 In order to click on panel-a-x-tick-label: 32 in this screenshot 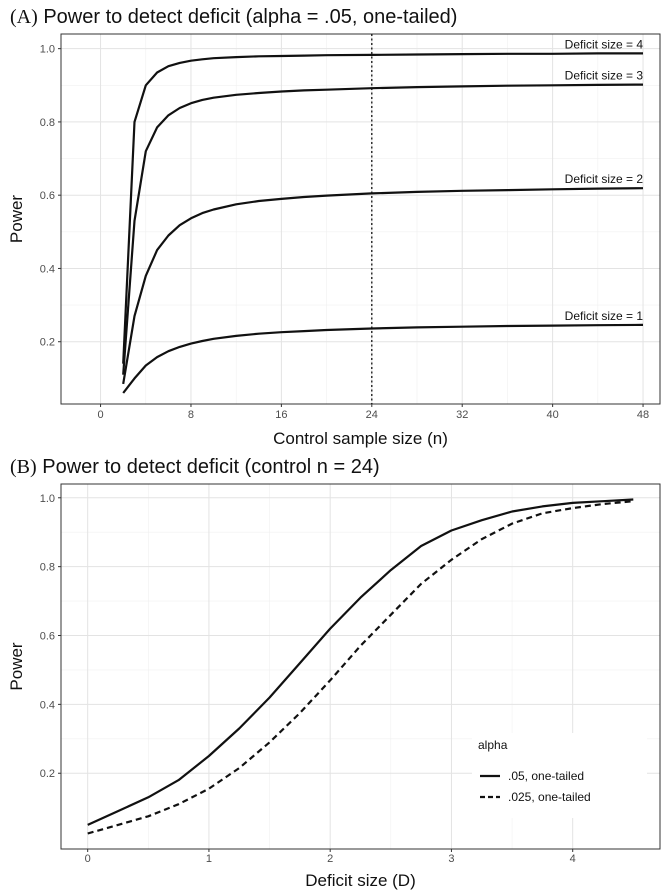, I will do `click(462, 415)`.